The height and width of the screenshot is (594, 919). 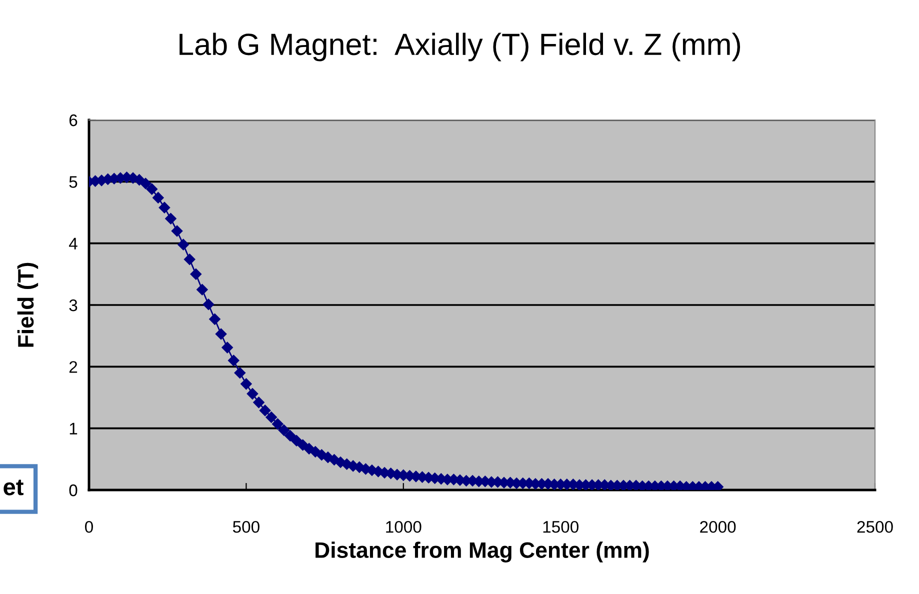 What do you see at coordinates (482, 552) in the screenshot?
I see `x-axis-title: Distance from Mag Center (mm)` at bounding box center [482, 552].